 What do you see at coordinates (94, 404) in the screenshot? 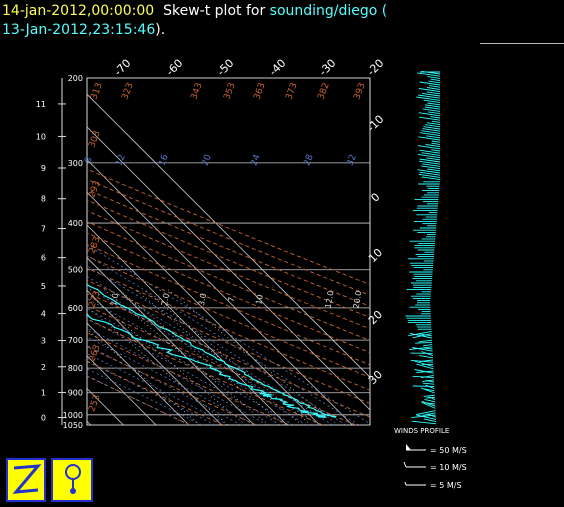
I see `dry-adiabat-label: 253` at bounding box center [94, 404].